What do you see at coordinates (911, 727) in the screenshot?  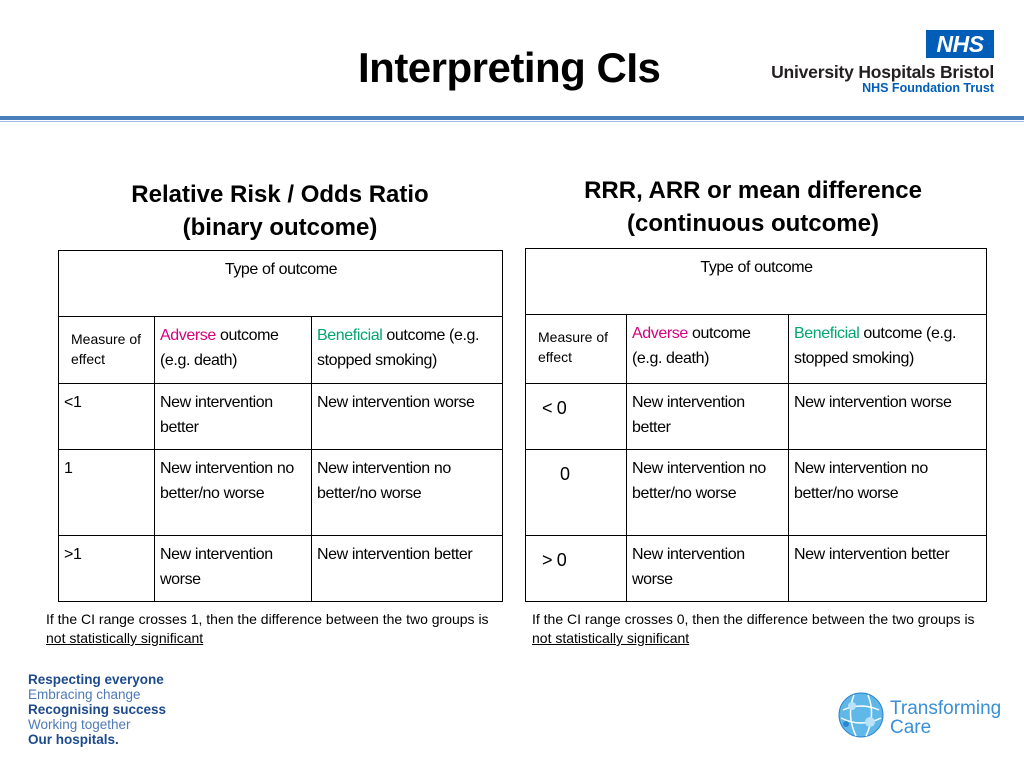 I see `transforming-care-line2: Care` at bounding box center [911, 727].